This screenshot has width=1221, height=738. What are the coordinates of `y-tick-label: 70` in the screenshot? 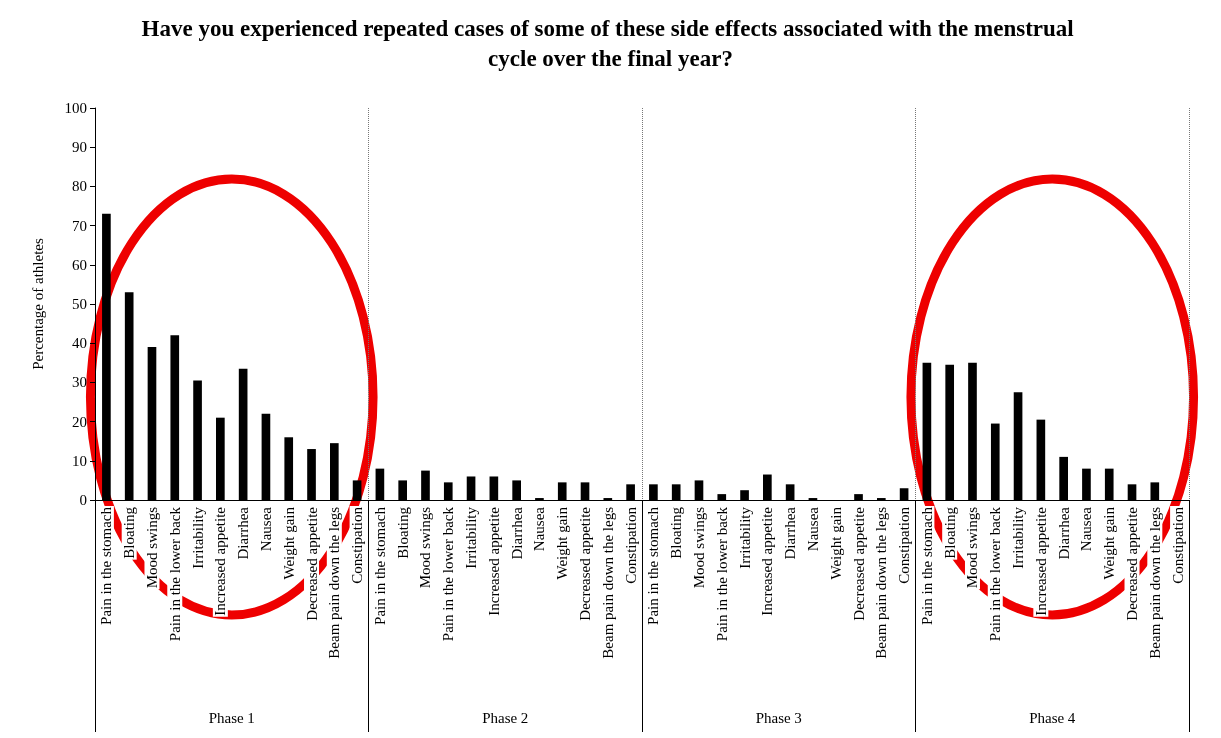 It's located at (79, 225).